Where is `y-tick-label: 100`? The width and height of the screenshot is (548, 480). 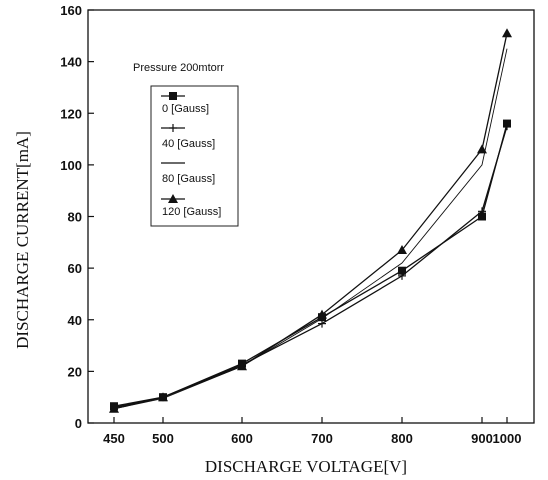
y-tick-label: 100 is located at coordinates (71, 165).